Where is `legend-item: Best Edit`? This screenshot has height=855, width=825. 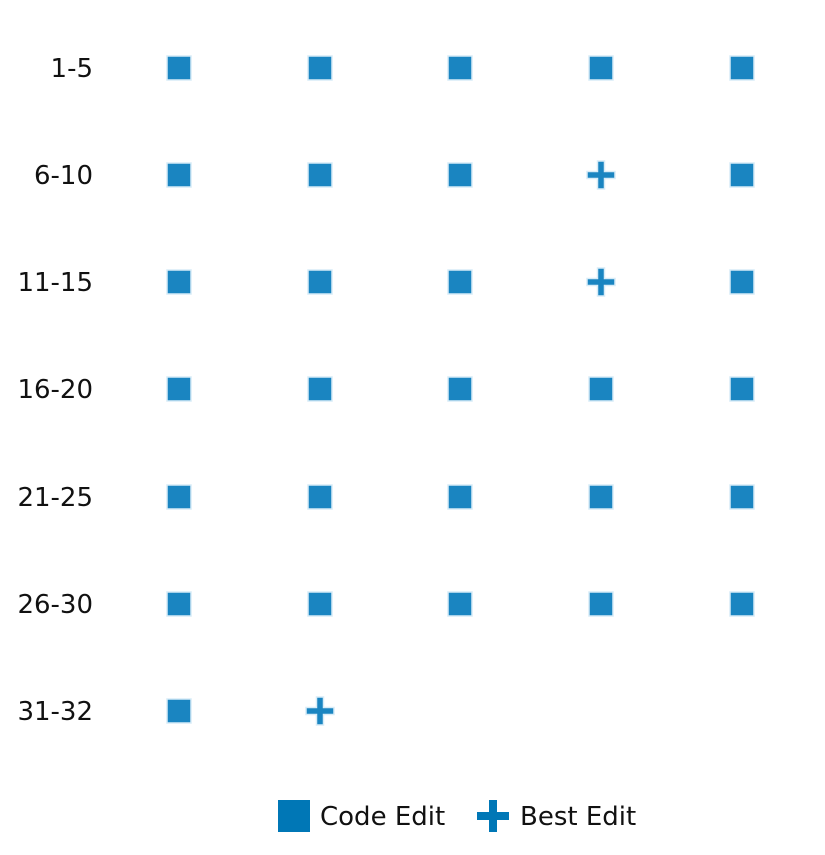
legend-item: Best Edit is located at coordinates (556, 816).